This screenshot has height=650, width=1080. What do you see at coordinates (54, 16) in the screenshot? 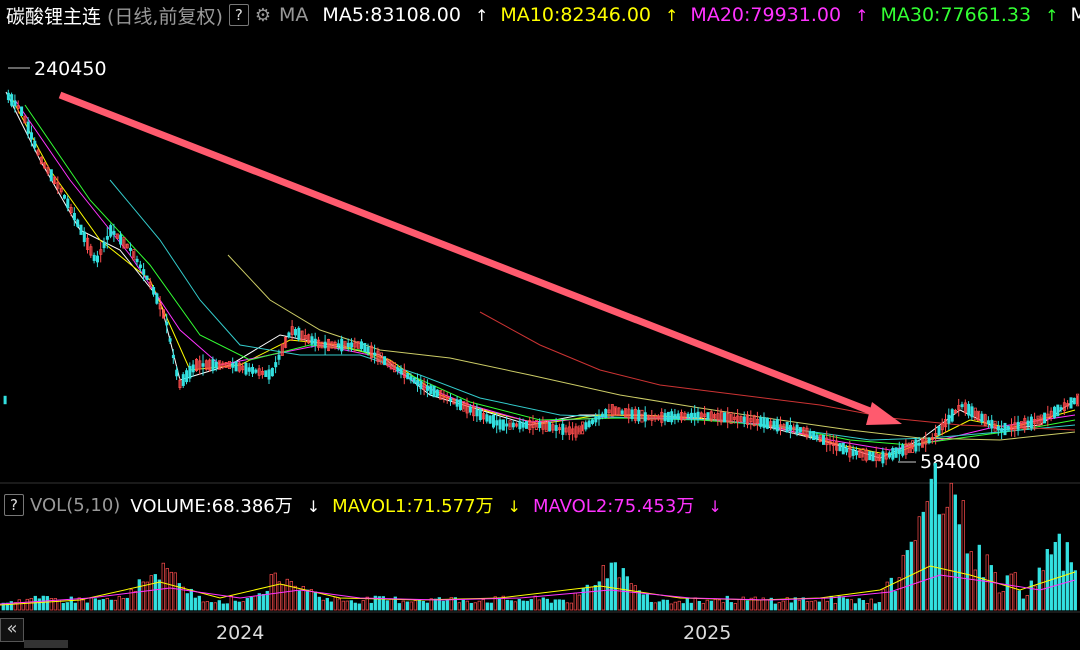
I see `symbol-title: 碳酸锂主连` at bounding box center [54, 16].